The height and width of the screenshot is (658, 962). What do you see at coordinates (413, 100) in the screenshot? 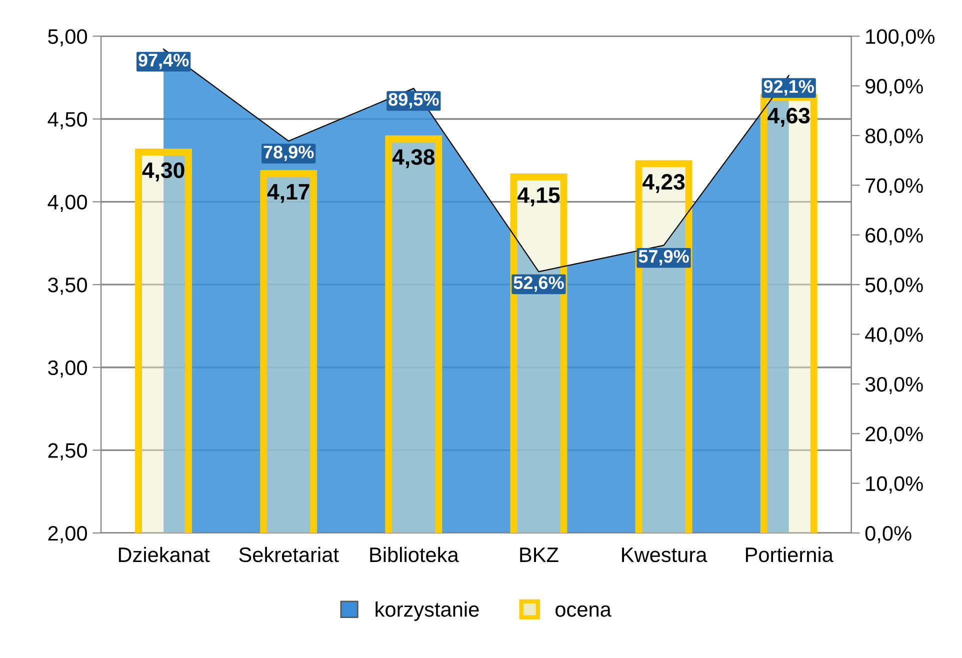
I see `data-label: 89,5%` at bounding box center [413, 100].